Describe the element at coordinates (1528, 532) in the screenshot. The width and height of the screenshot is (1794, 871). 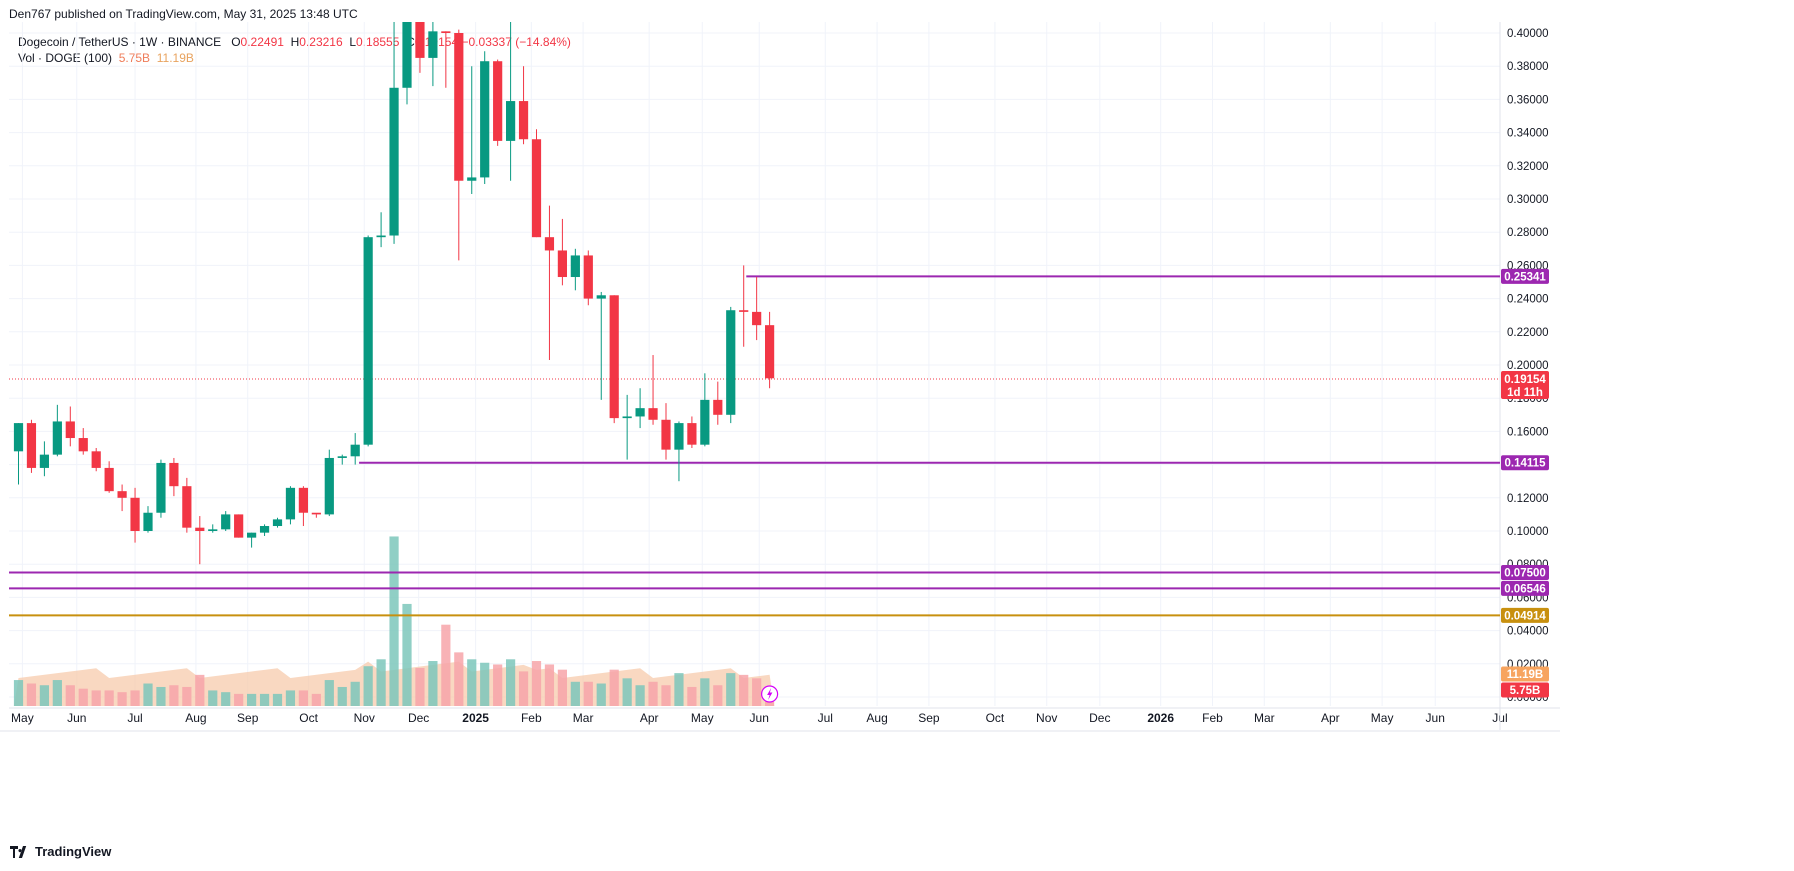
I see `y-tick-label: 0.10000` at that location.